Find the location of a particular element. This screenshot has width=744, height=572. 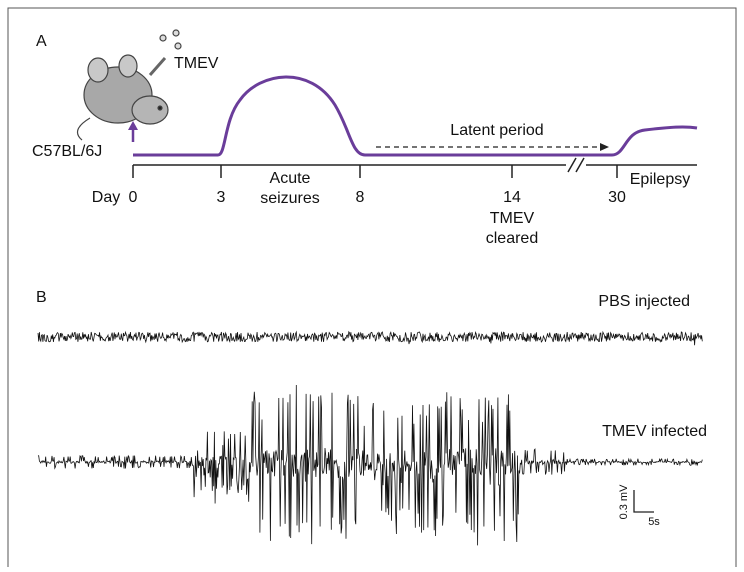

tick-label: 14 is located at coordinates (512, 197).